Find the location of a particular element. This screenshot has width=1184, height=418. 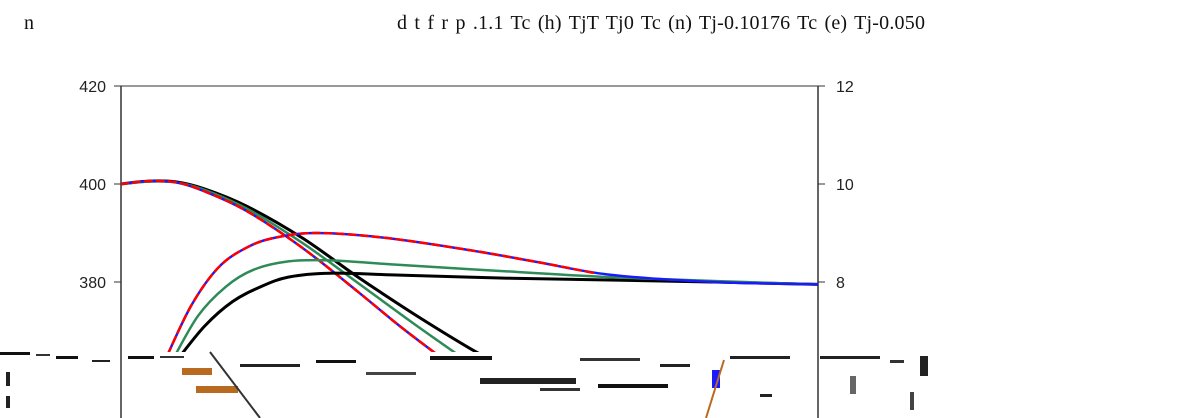

header-left-text: n is located at coordinates (29, 23).